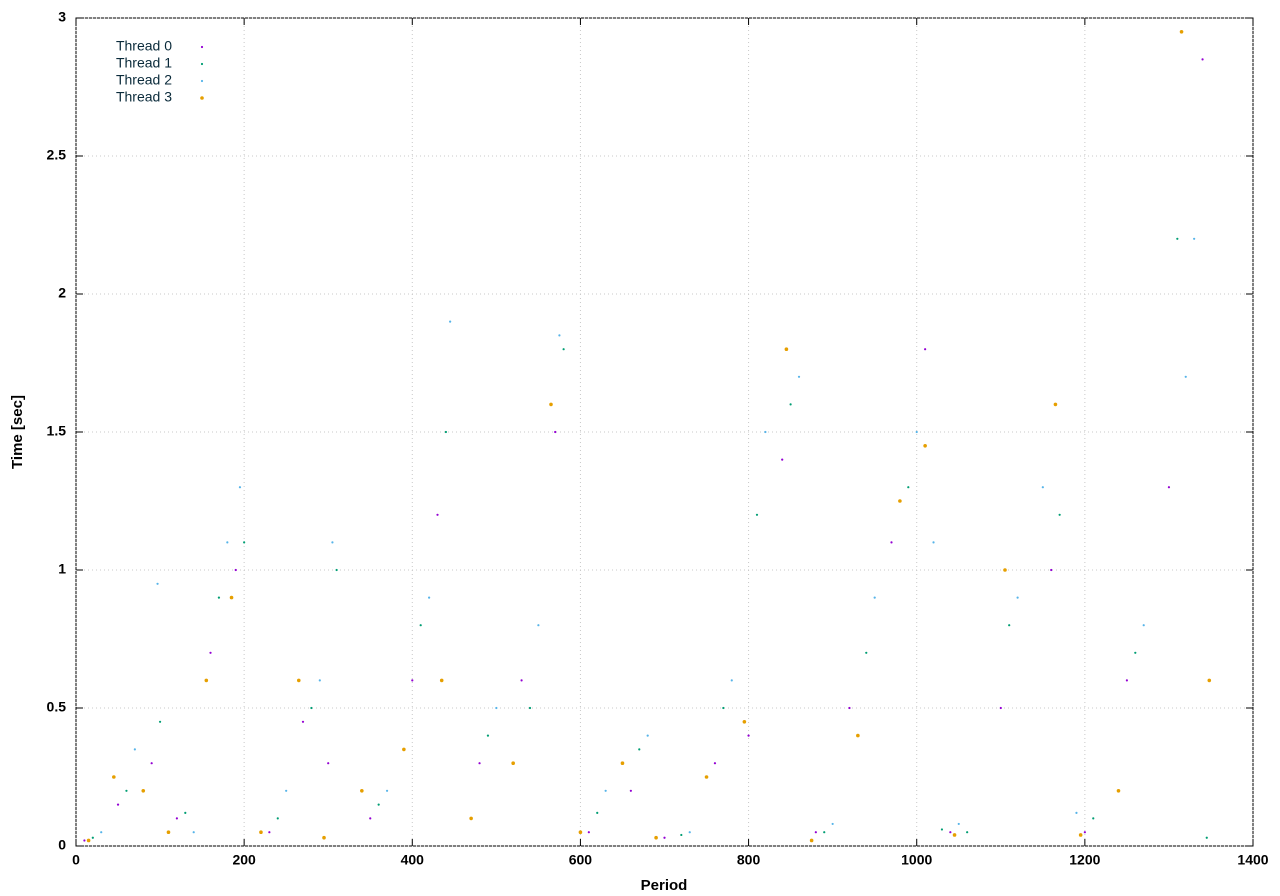  Describe the element at coordinates (17, 432) in the screenshot. I see `y-axis-label: Time [sec]` at that location.